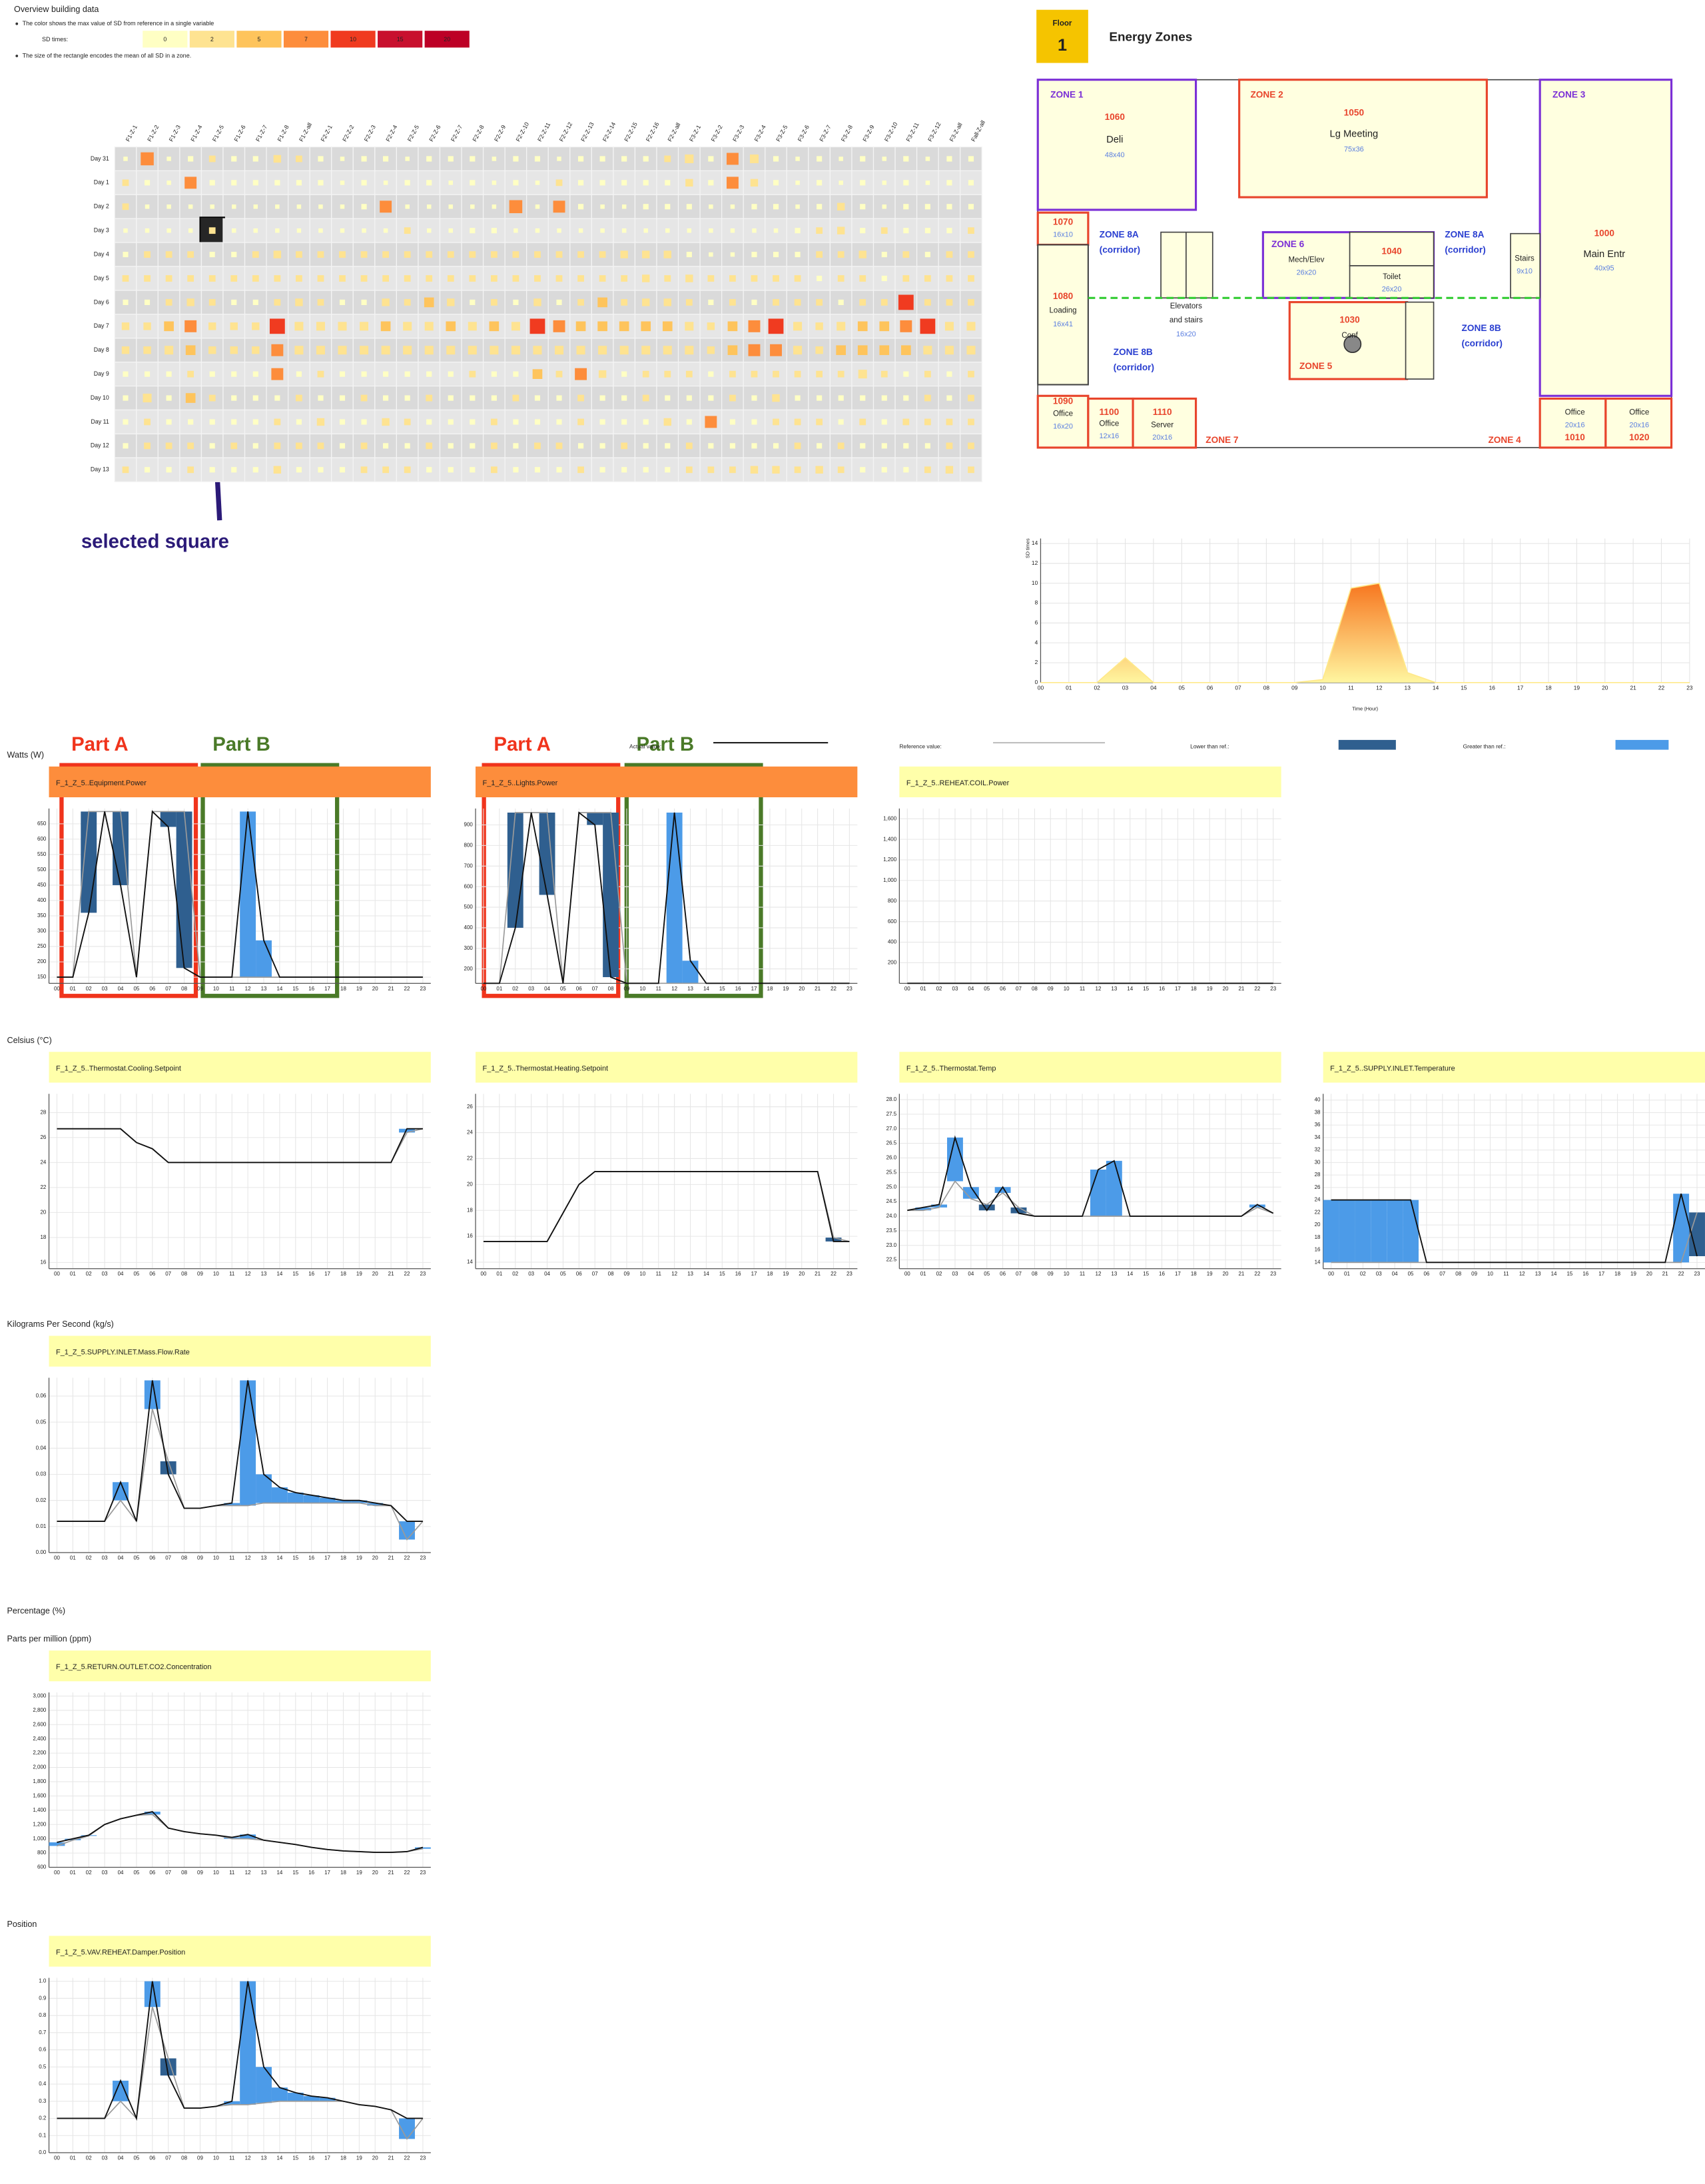  Describe the element at coordinates (100, 470) in the screenshot. I see `row-label: Day 13` at that location.